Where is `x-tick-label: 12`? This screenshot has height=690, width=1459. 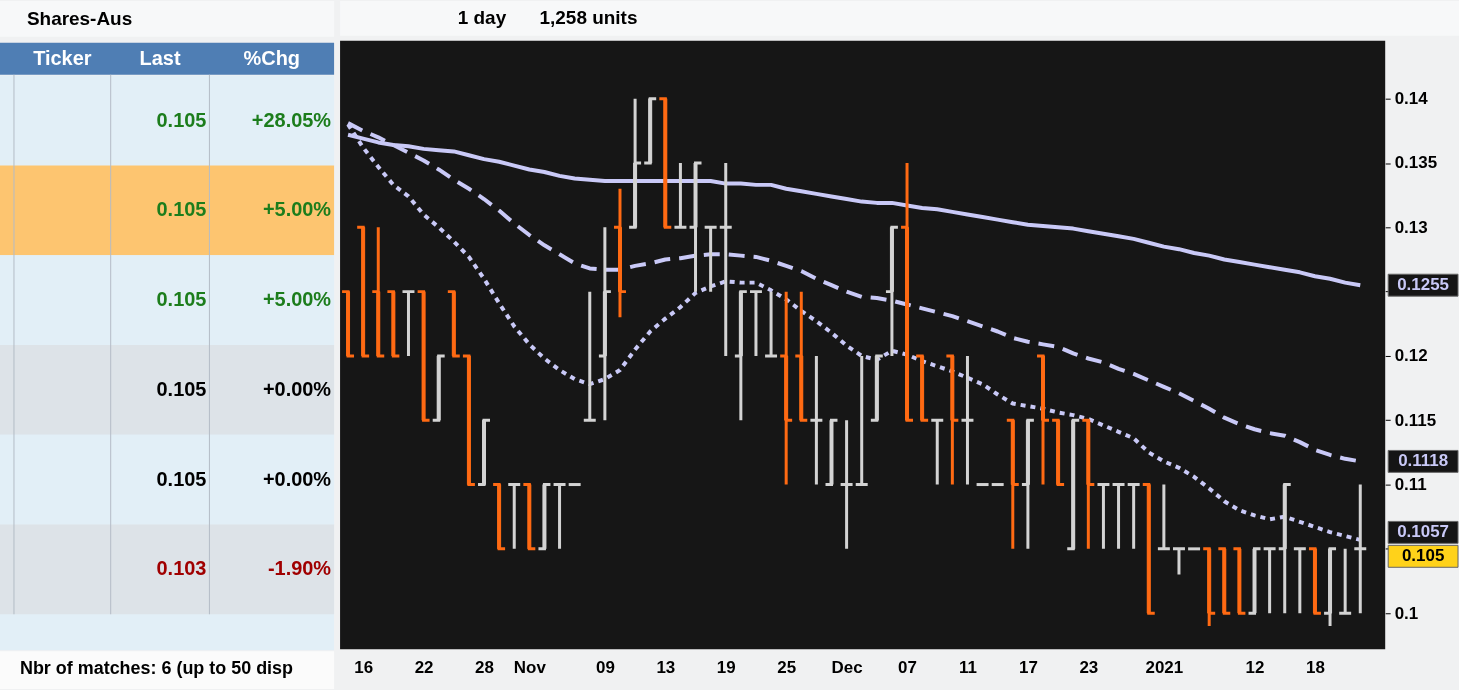
x-tick-label: 12 is located at coordinates (1255, 667).